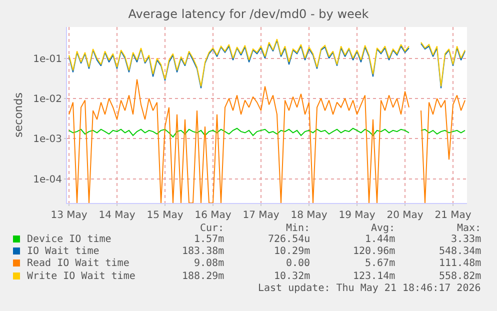 The width and height of the screenshot is (497, 311). Describe the element at coordinates (357, 215) in the screenshot. I see `x-tick-label: 19 May` at that location.